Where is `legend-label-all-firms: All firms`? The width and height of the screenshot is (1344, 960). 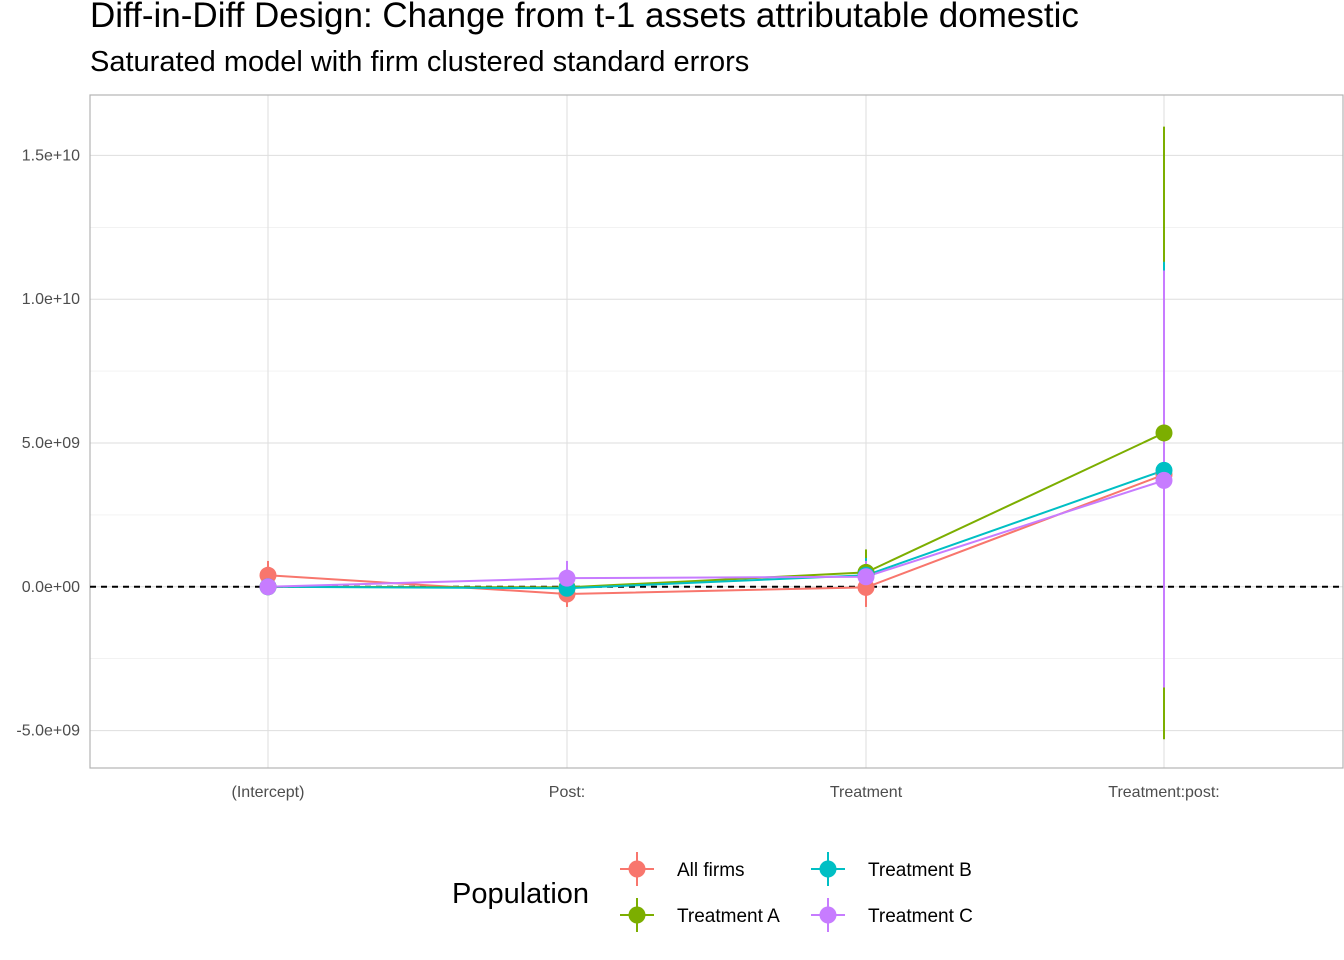 legend-label-all-firms: All firms is located at coordinates (711, 870).